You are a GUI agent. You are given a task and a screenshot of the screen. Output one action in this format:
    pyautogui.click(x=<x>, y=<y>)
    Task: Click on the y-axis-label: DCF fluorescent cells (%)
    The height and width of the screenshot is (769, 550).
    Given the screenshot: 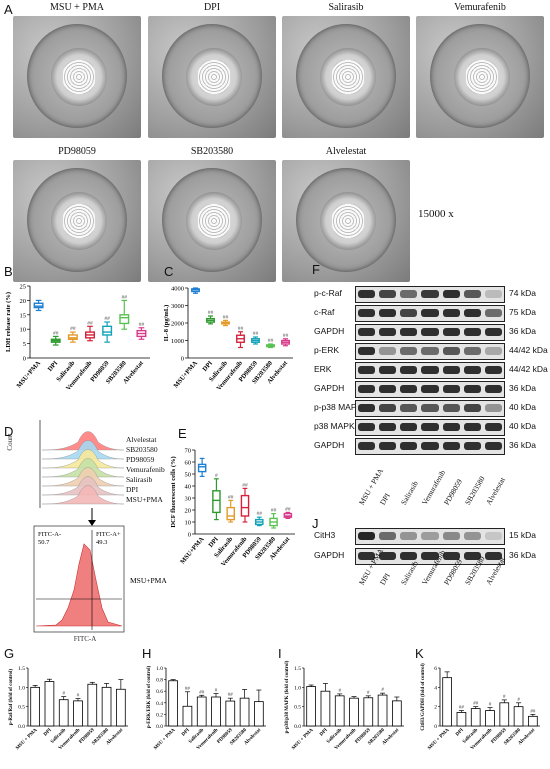 What is the action you would take?
    pyautogui.click(x=173, y=491)
    